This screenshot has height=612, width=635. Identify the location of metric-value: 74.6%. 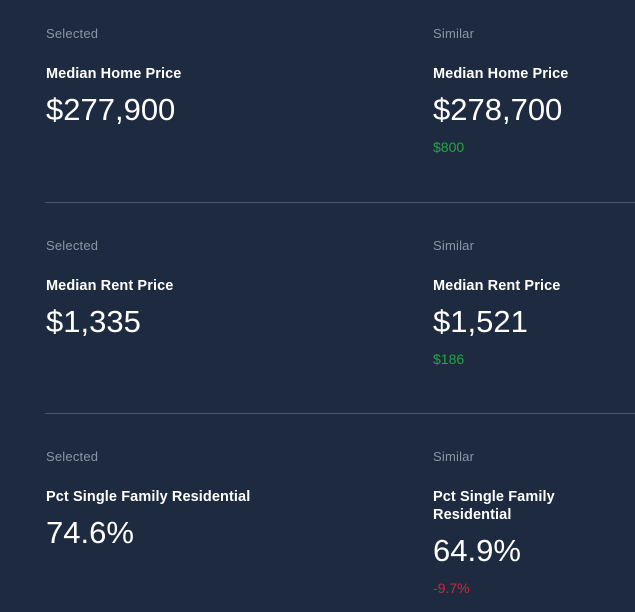
(90, 532).